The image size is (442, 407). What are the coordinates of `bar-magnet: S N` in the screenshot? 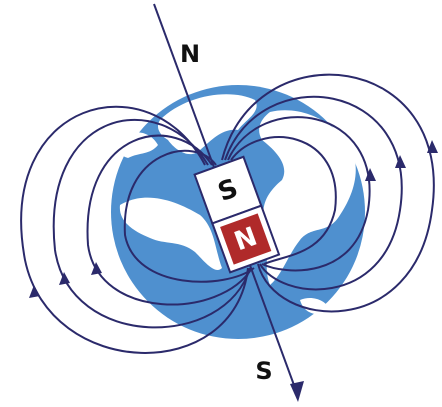 It's located at (237, 214).